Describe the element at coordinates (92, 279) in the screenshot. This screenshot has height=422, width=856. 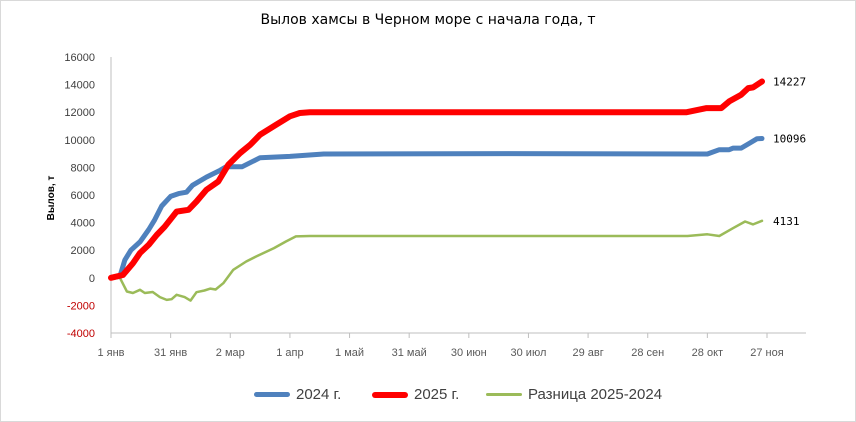
I see `y-tick-label: 0` at that location.